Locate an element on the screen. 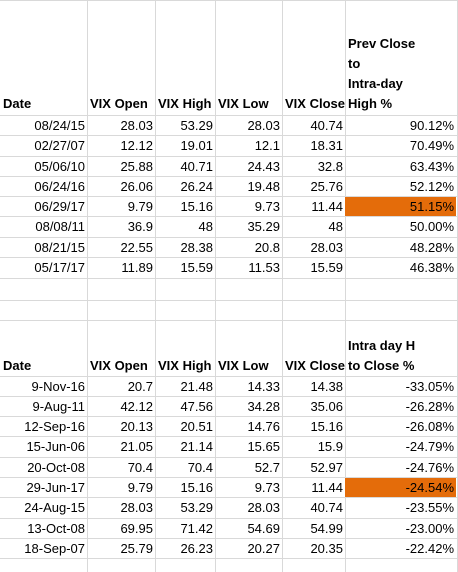 The image size is (458, 572). table-cell: -22.42% is located at coordinates (429, 548).